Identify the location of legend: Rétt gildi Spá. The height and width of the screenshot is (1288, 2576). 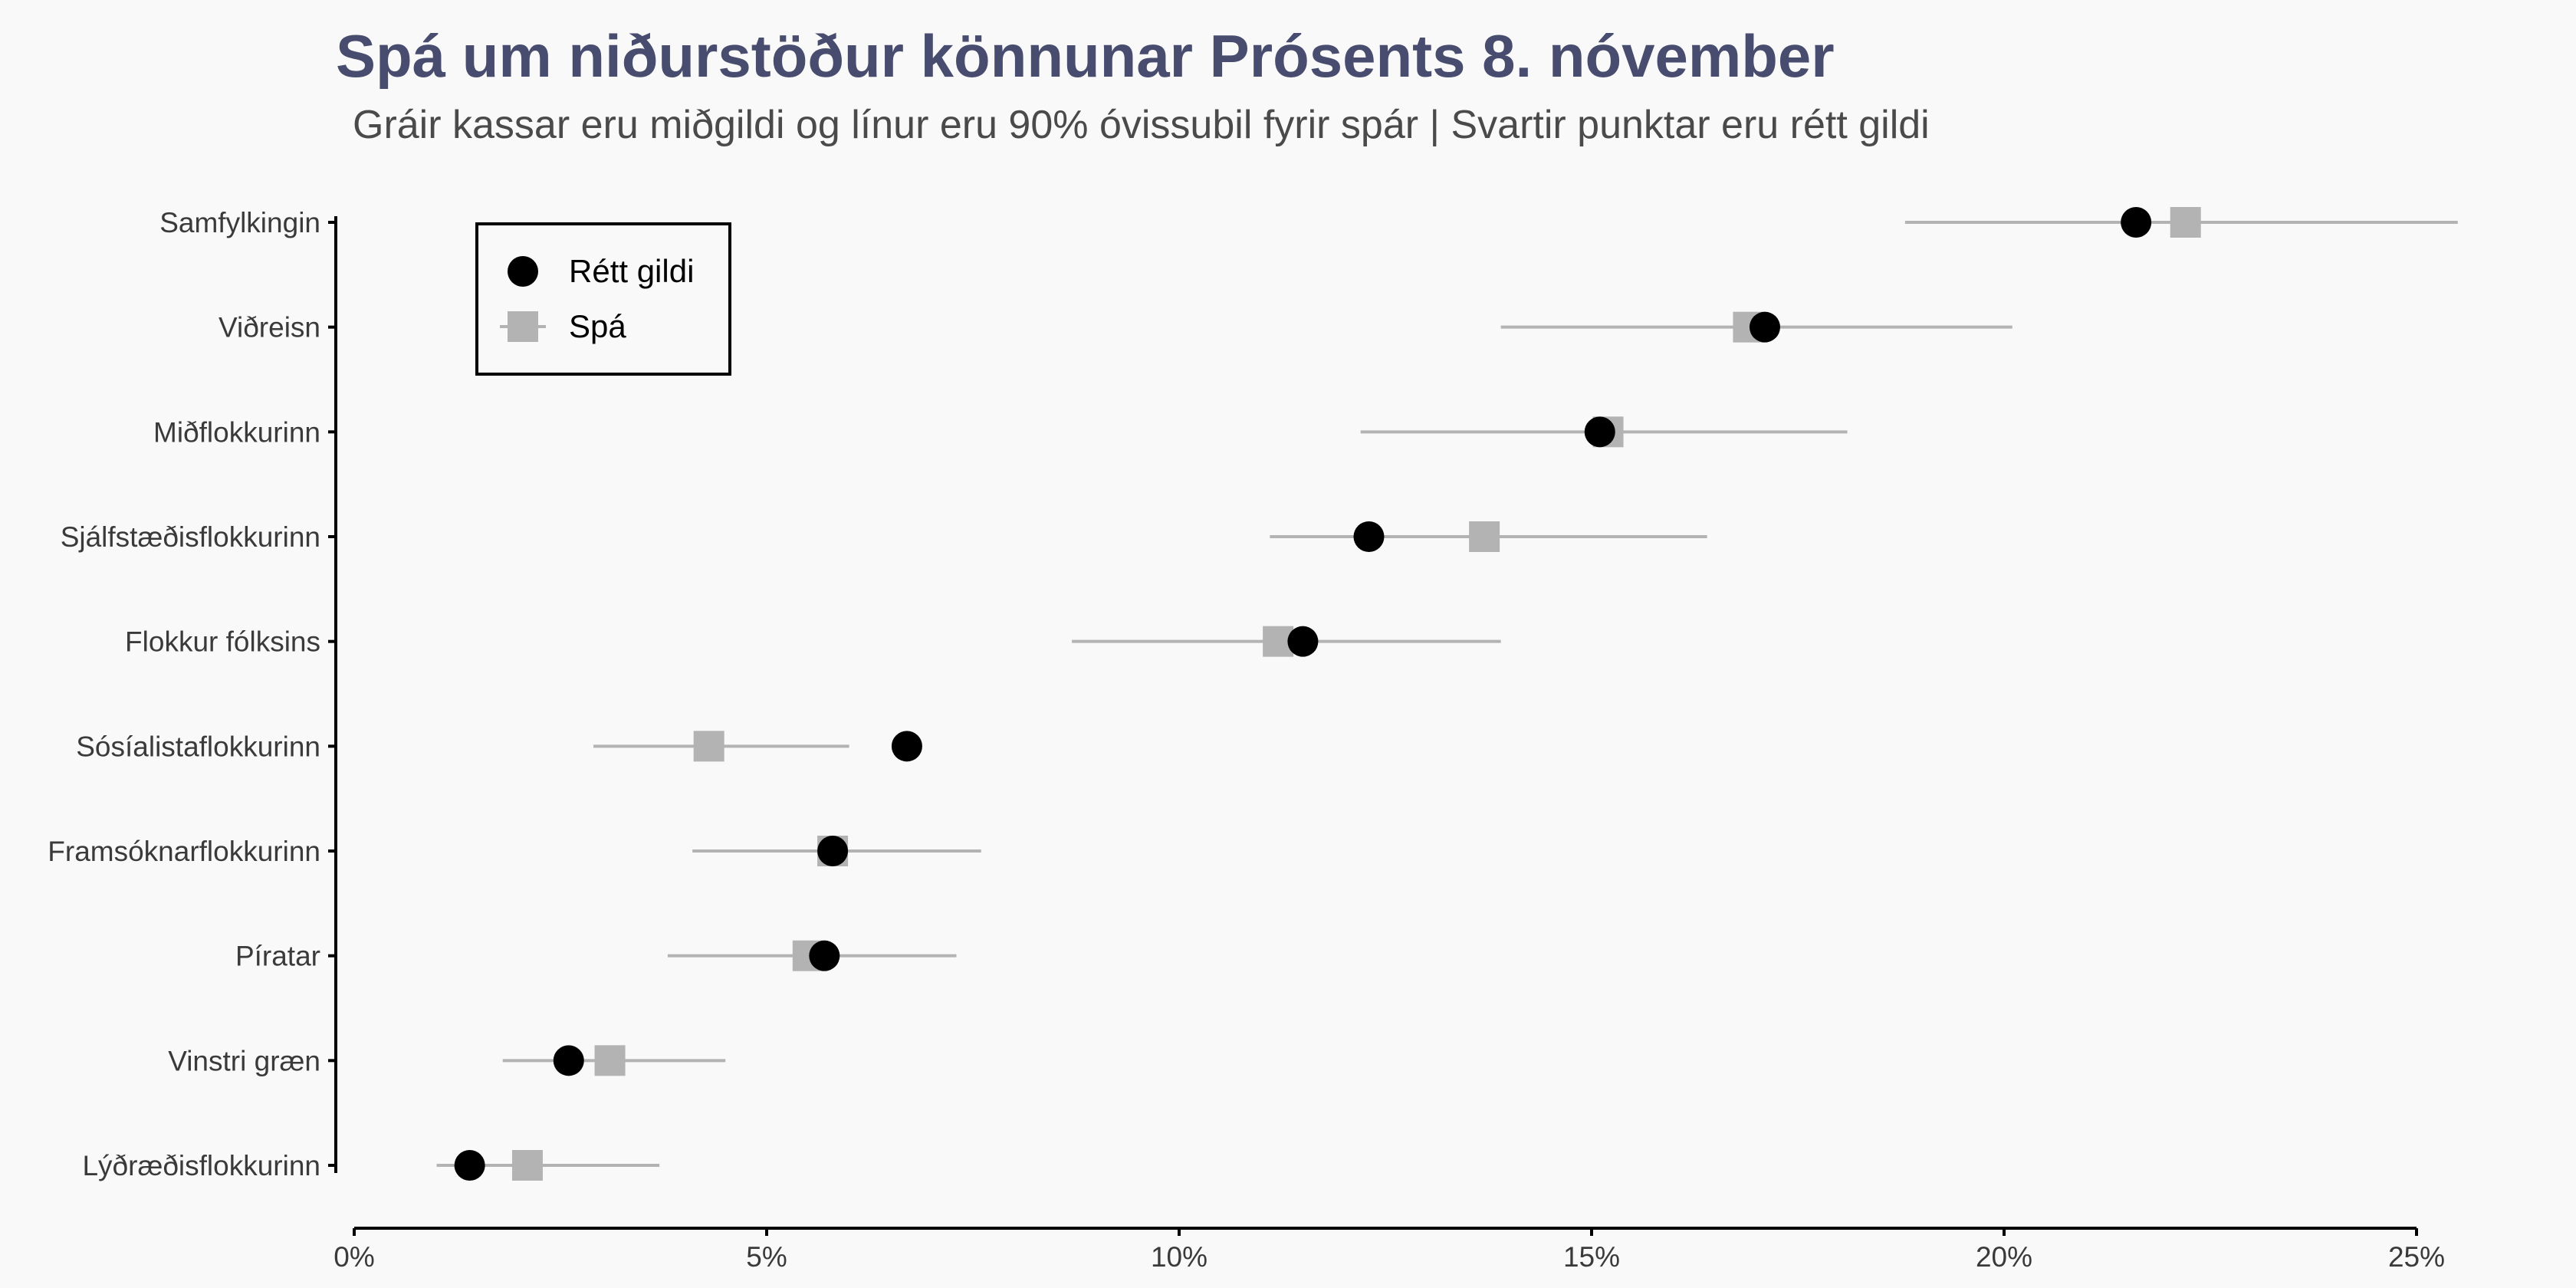
(603, 299).